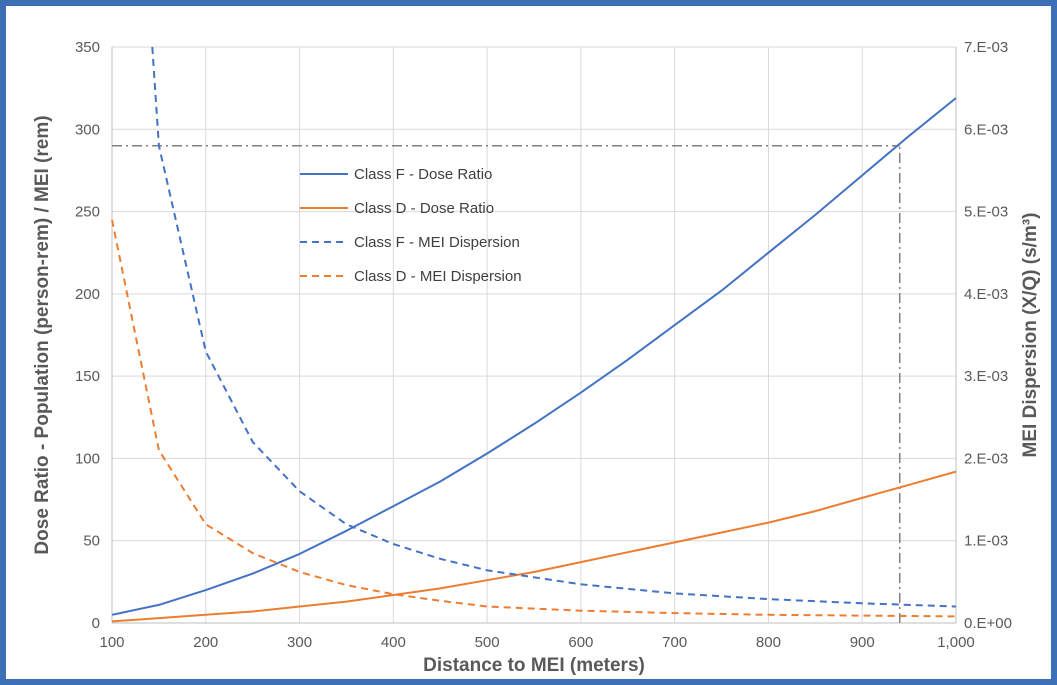 Image resolution: width=1057 pixels, height=685 pixels. What do you see at coordinates (580, 642) in the screenshot?
I see `x-tick-label: 600` at bounding box center [580, 642].